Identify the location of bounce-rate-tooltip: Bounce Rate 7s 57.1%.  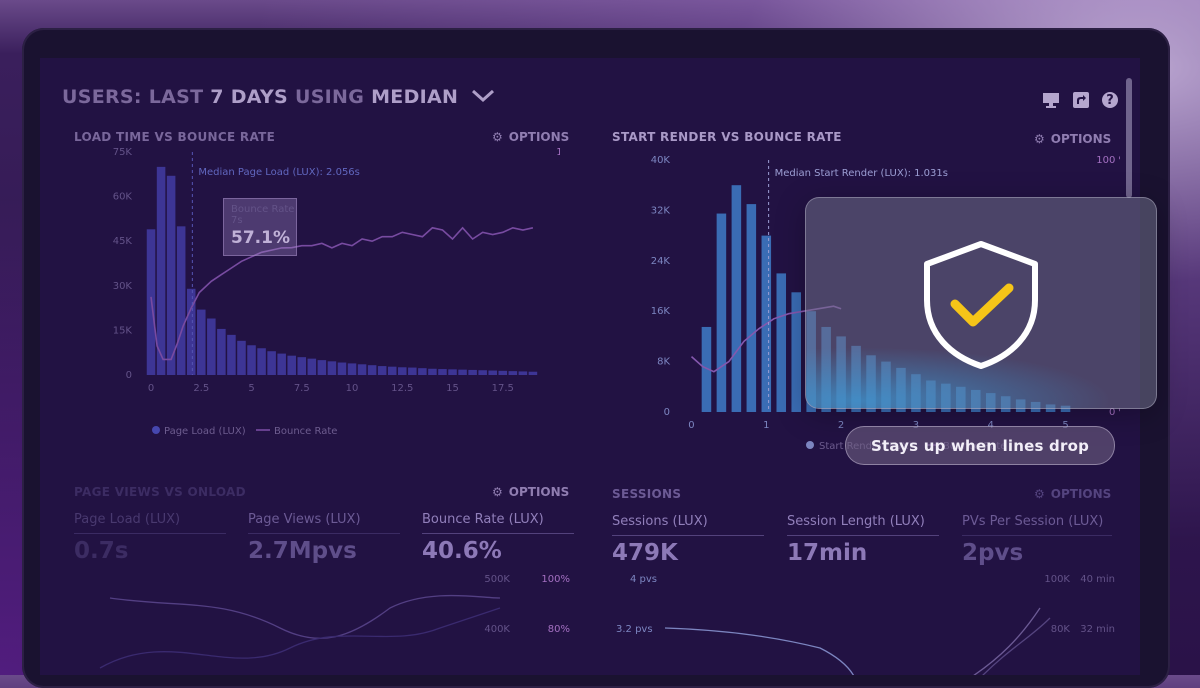
(260, 227).